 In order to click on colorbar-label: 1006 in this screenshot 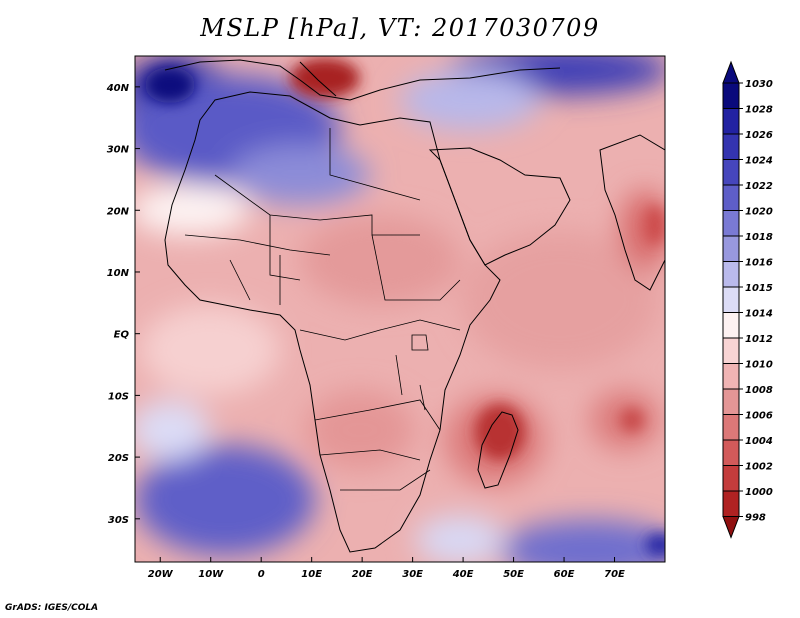, I will do `click(759, 416)`.